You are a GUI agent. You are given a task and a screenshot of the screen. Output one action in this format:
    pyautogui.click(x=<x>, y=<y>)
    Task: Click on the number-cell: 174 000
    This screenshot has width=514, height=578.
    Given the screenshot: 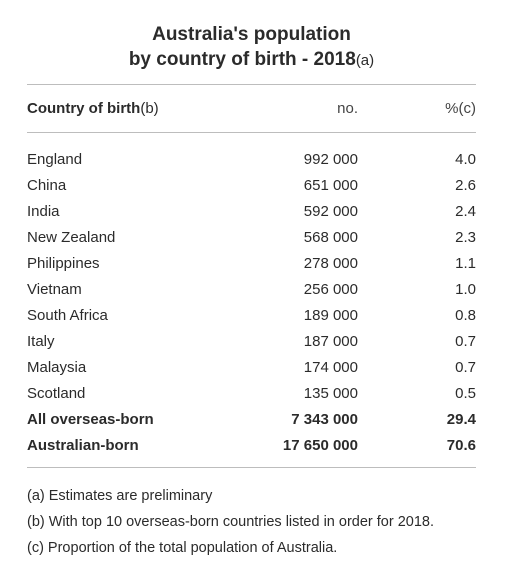 What is the action you would take?
    pyautogui.click(x=330, y=367)
    